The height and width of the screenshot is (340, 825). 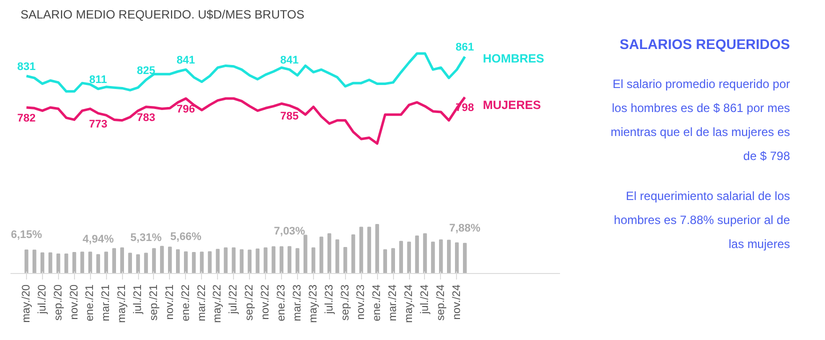 What do you see at coordinates (58, 302) in the screenshot?
I see `x-tick-label: sep./20` at bounding box center [58, 302].